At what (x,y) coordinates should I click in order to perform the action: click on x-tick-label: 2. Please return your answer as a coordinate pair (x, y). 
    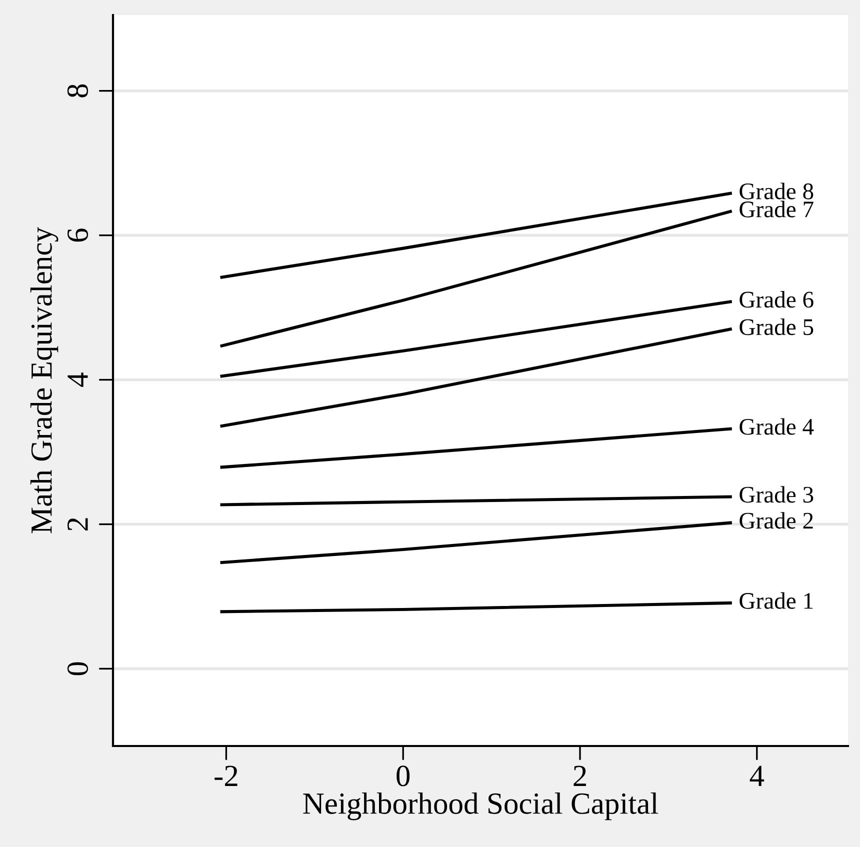
    Looking at the image, I should click on (580, 776).